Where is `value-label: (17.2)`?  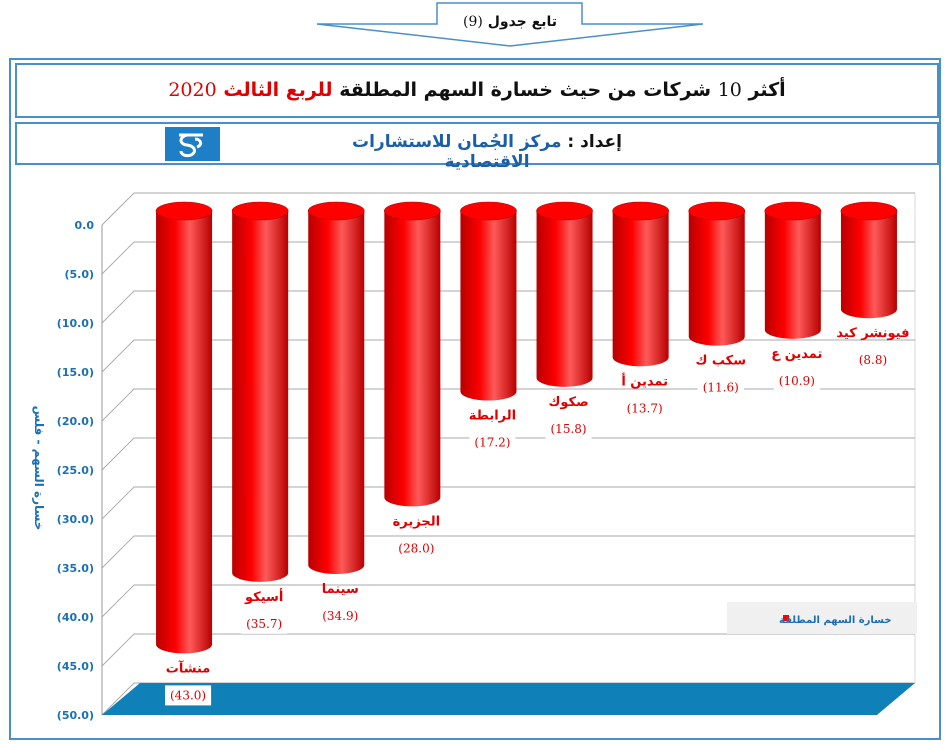
value-label: (17.2) is located at coordinates (492, 443).